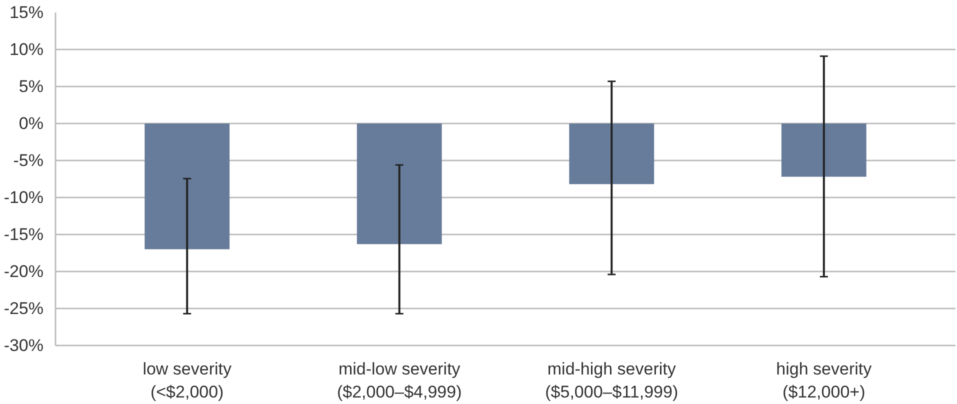 The image size is (957, 404). Describe the element at coordinates (26, 12) in the screenshot. I see `y-tick-label: 15%` at that location.